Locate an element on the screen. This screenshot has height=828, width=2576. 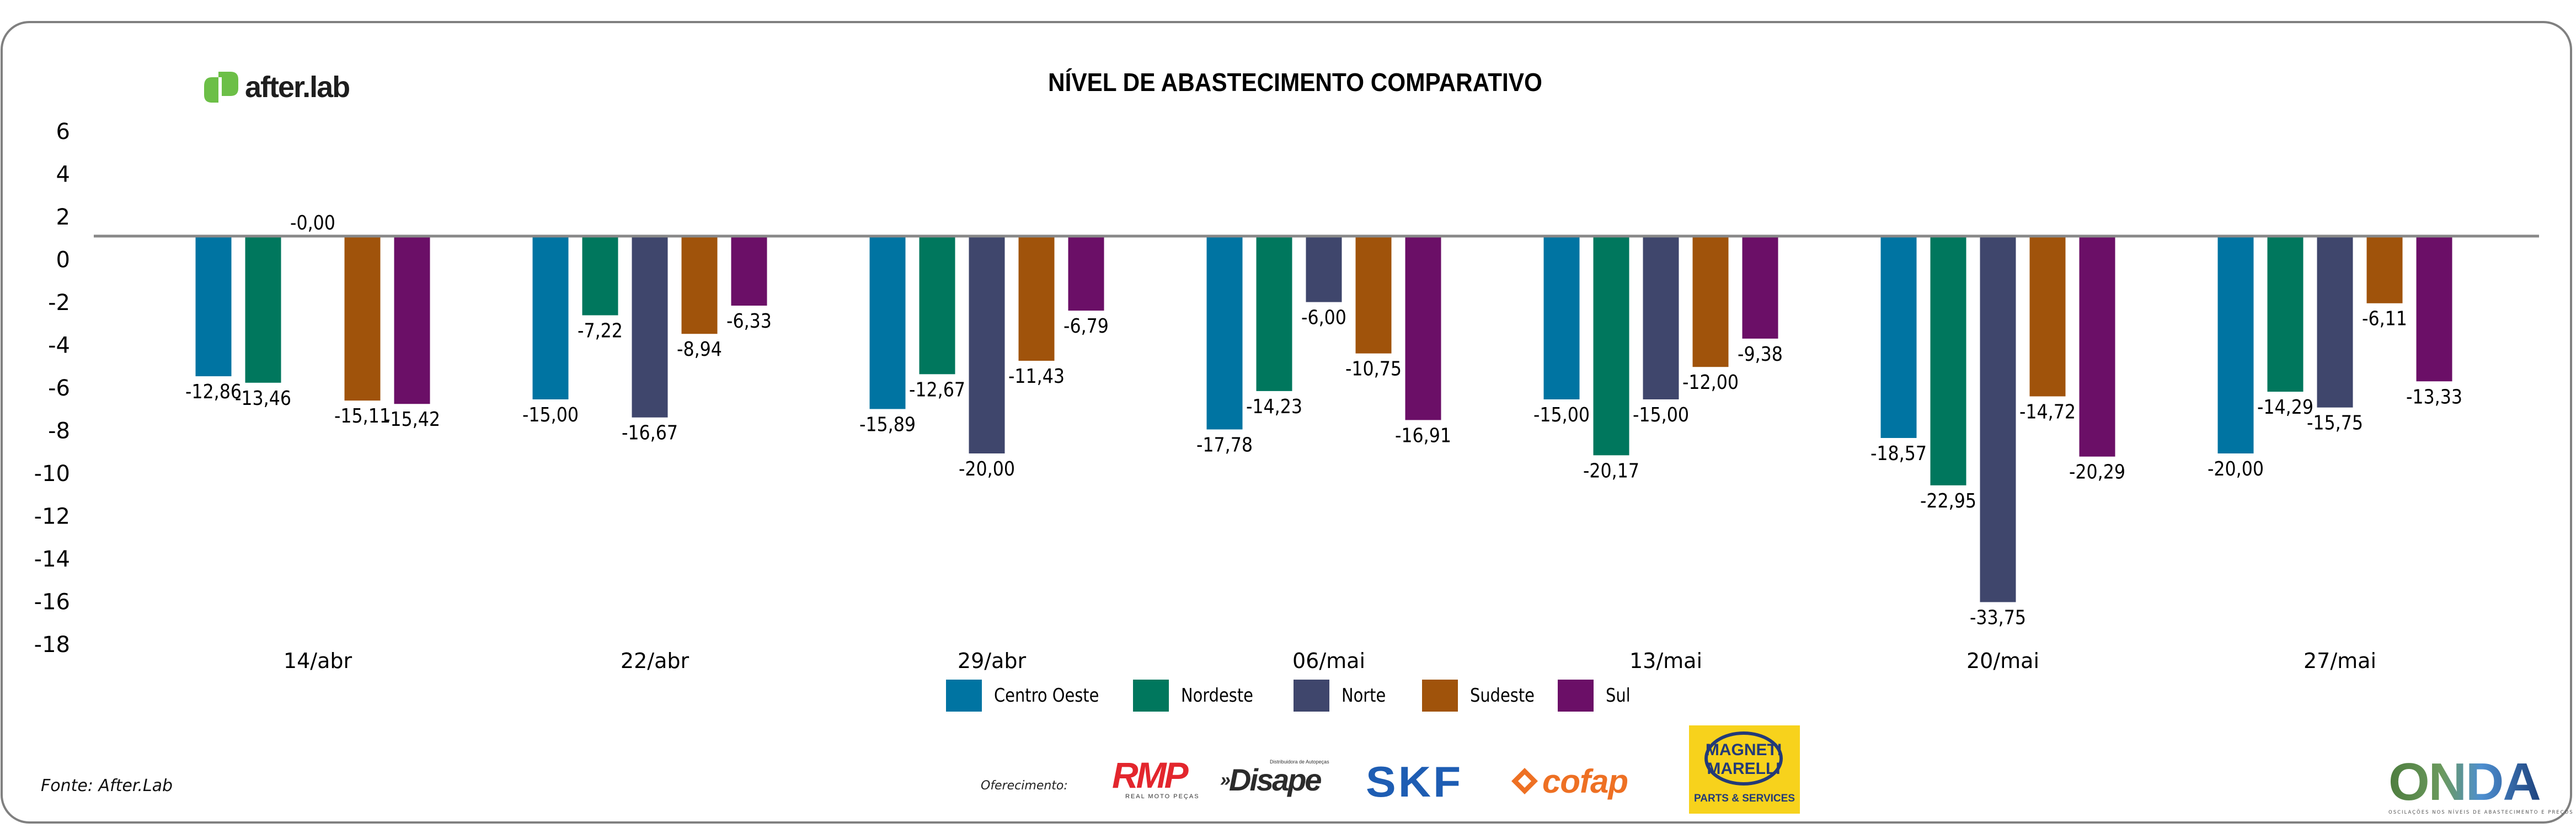
value-label: -20,29 is located at coordinates (2097, 472).